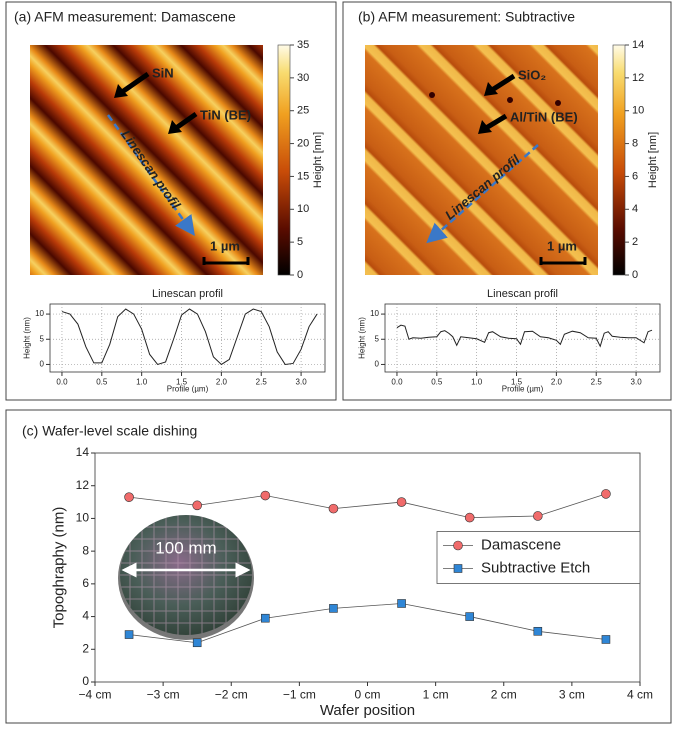 This screenshot has height=730, width=674. What do you see at coordinates (302, 382) in the screenshot?
I see `x-tick-label: 3.0` at bounding box center [302, 382].